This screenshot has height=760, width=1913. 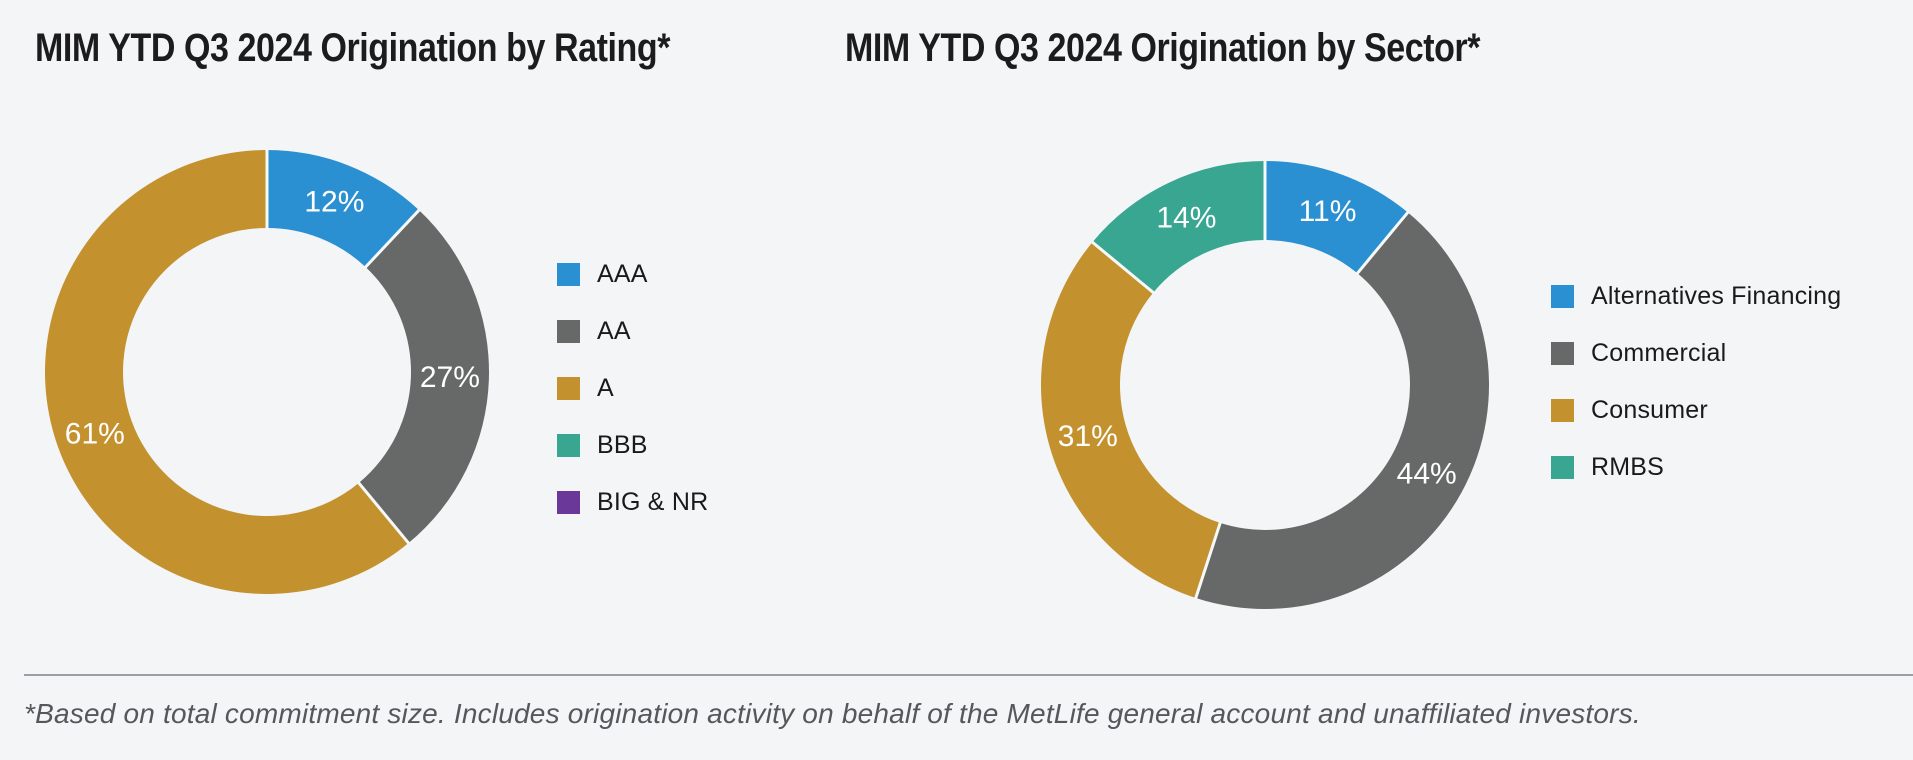 What do you see at coordinates (632, 388) in the screenshot?
I see `legend-item: A` at bounding box center [632, 388].